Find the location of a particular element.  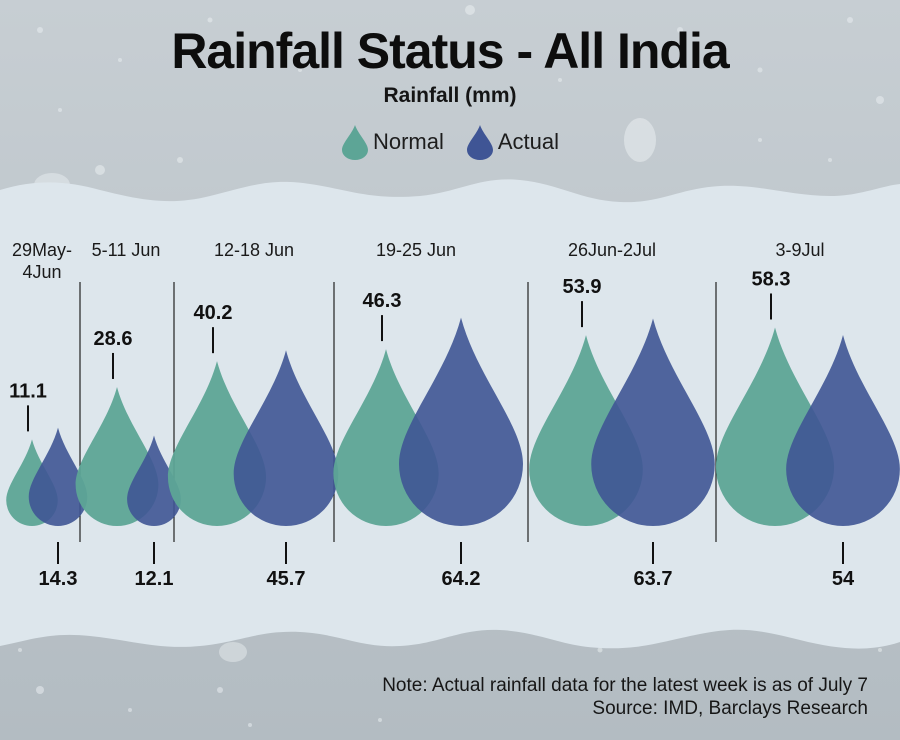

actual-value-label: 45.7 is located at coordinates (286, 579).